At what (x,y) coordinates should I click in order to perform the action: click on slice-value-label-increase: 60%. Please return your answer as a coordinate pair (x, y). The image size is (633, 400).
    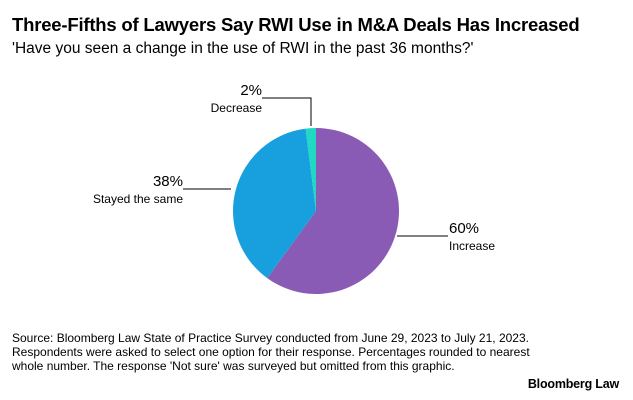
    Looking at the image, I should click on (464, 228).